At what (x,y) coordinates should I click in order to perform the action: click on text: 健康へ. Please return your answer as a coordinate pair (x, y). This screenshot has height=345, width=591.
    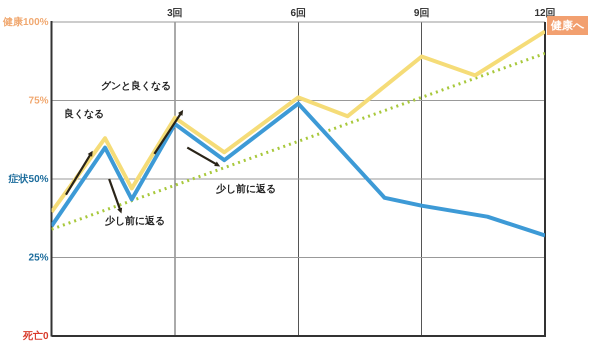
    Looking at the image, I should click on (567, 25).